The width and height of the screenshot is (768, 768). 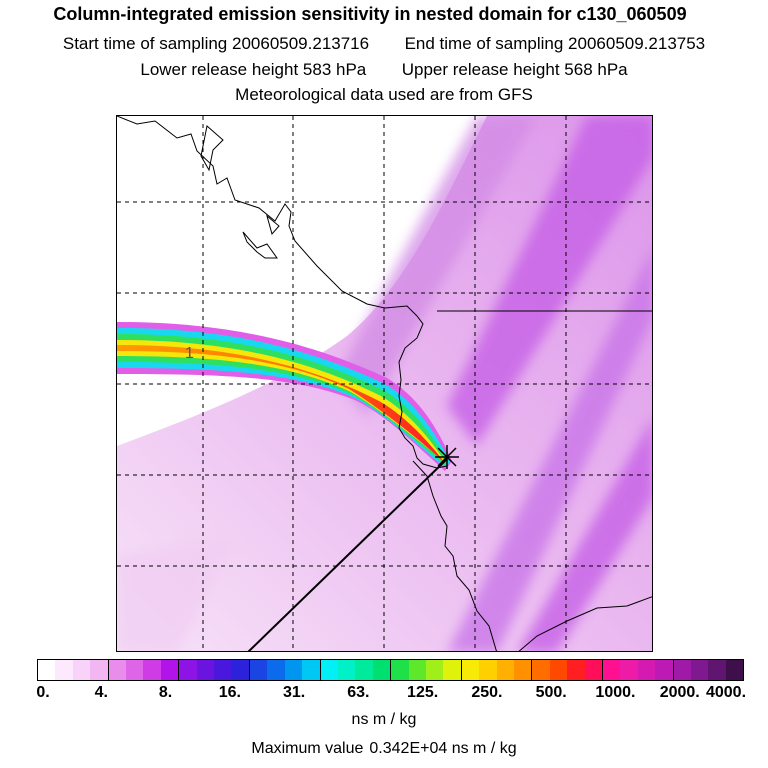 I want to click on colorbar-units: ns m / kg, so click(x=384, y=719).